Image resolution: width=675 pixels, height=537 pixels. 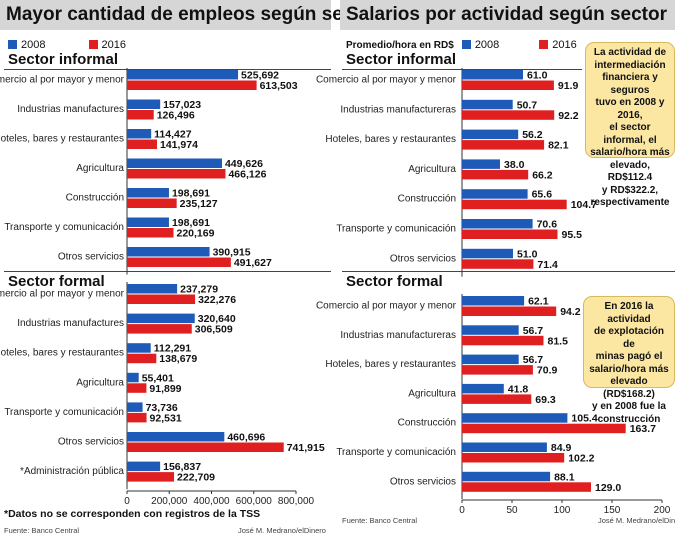 What do you see at coordinates (176, 116) in the screenshot?
I see `value-label: 126,496` at bounding box center [176, 116].